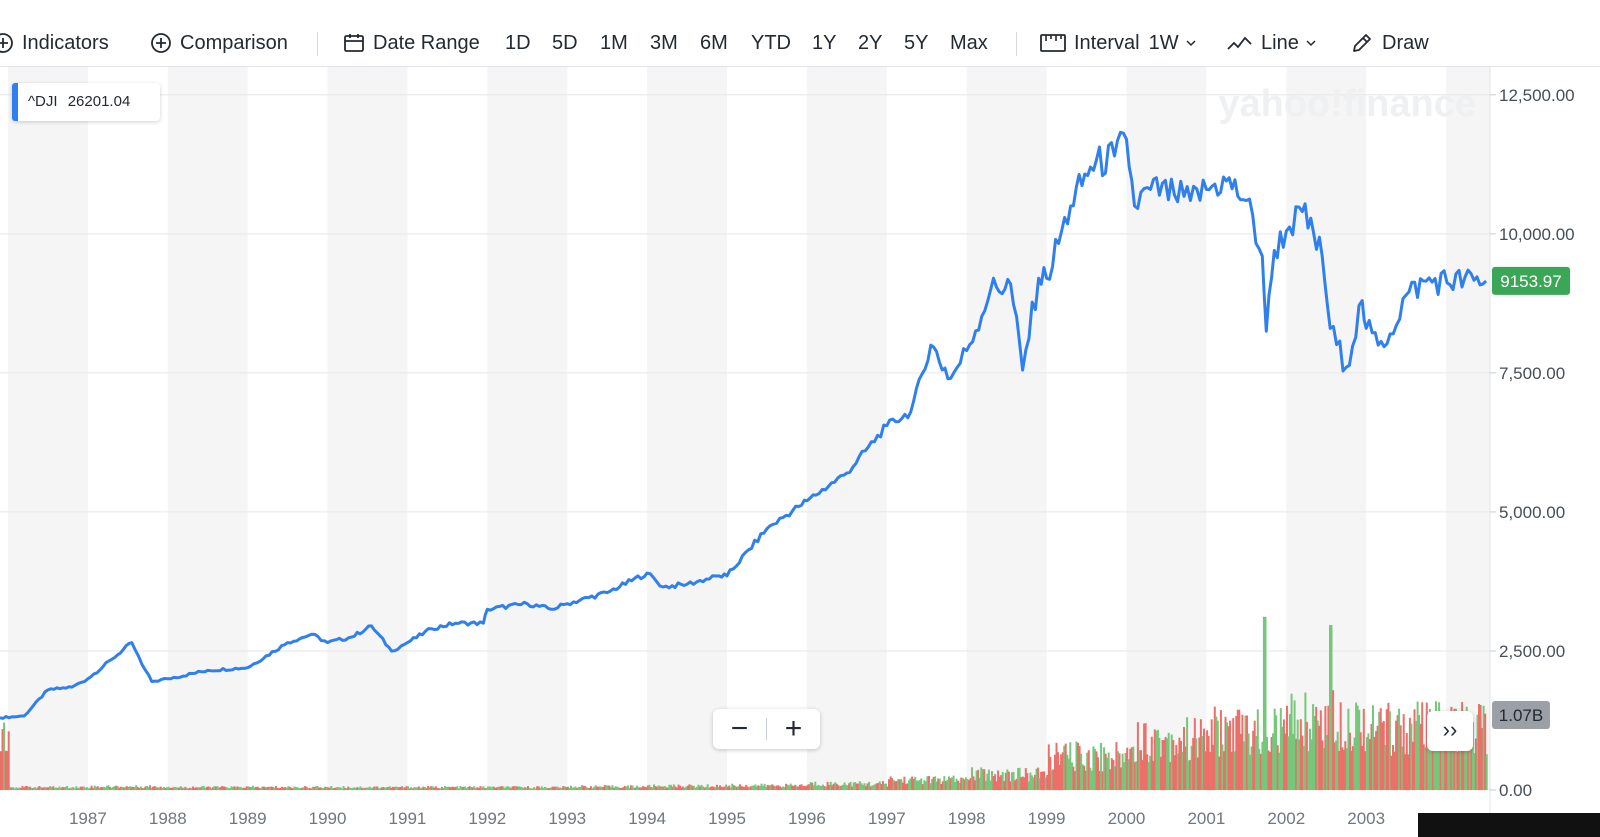  Describe the element at coordinates (739, 728) in the screenshot. I see `zoom-out-button: −` at that location.